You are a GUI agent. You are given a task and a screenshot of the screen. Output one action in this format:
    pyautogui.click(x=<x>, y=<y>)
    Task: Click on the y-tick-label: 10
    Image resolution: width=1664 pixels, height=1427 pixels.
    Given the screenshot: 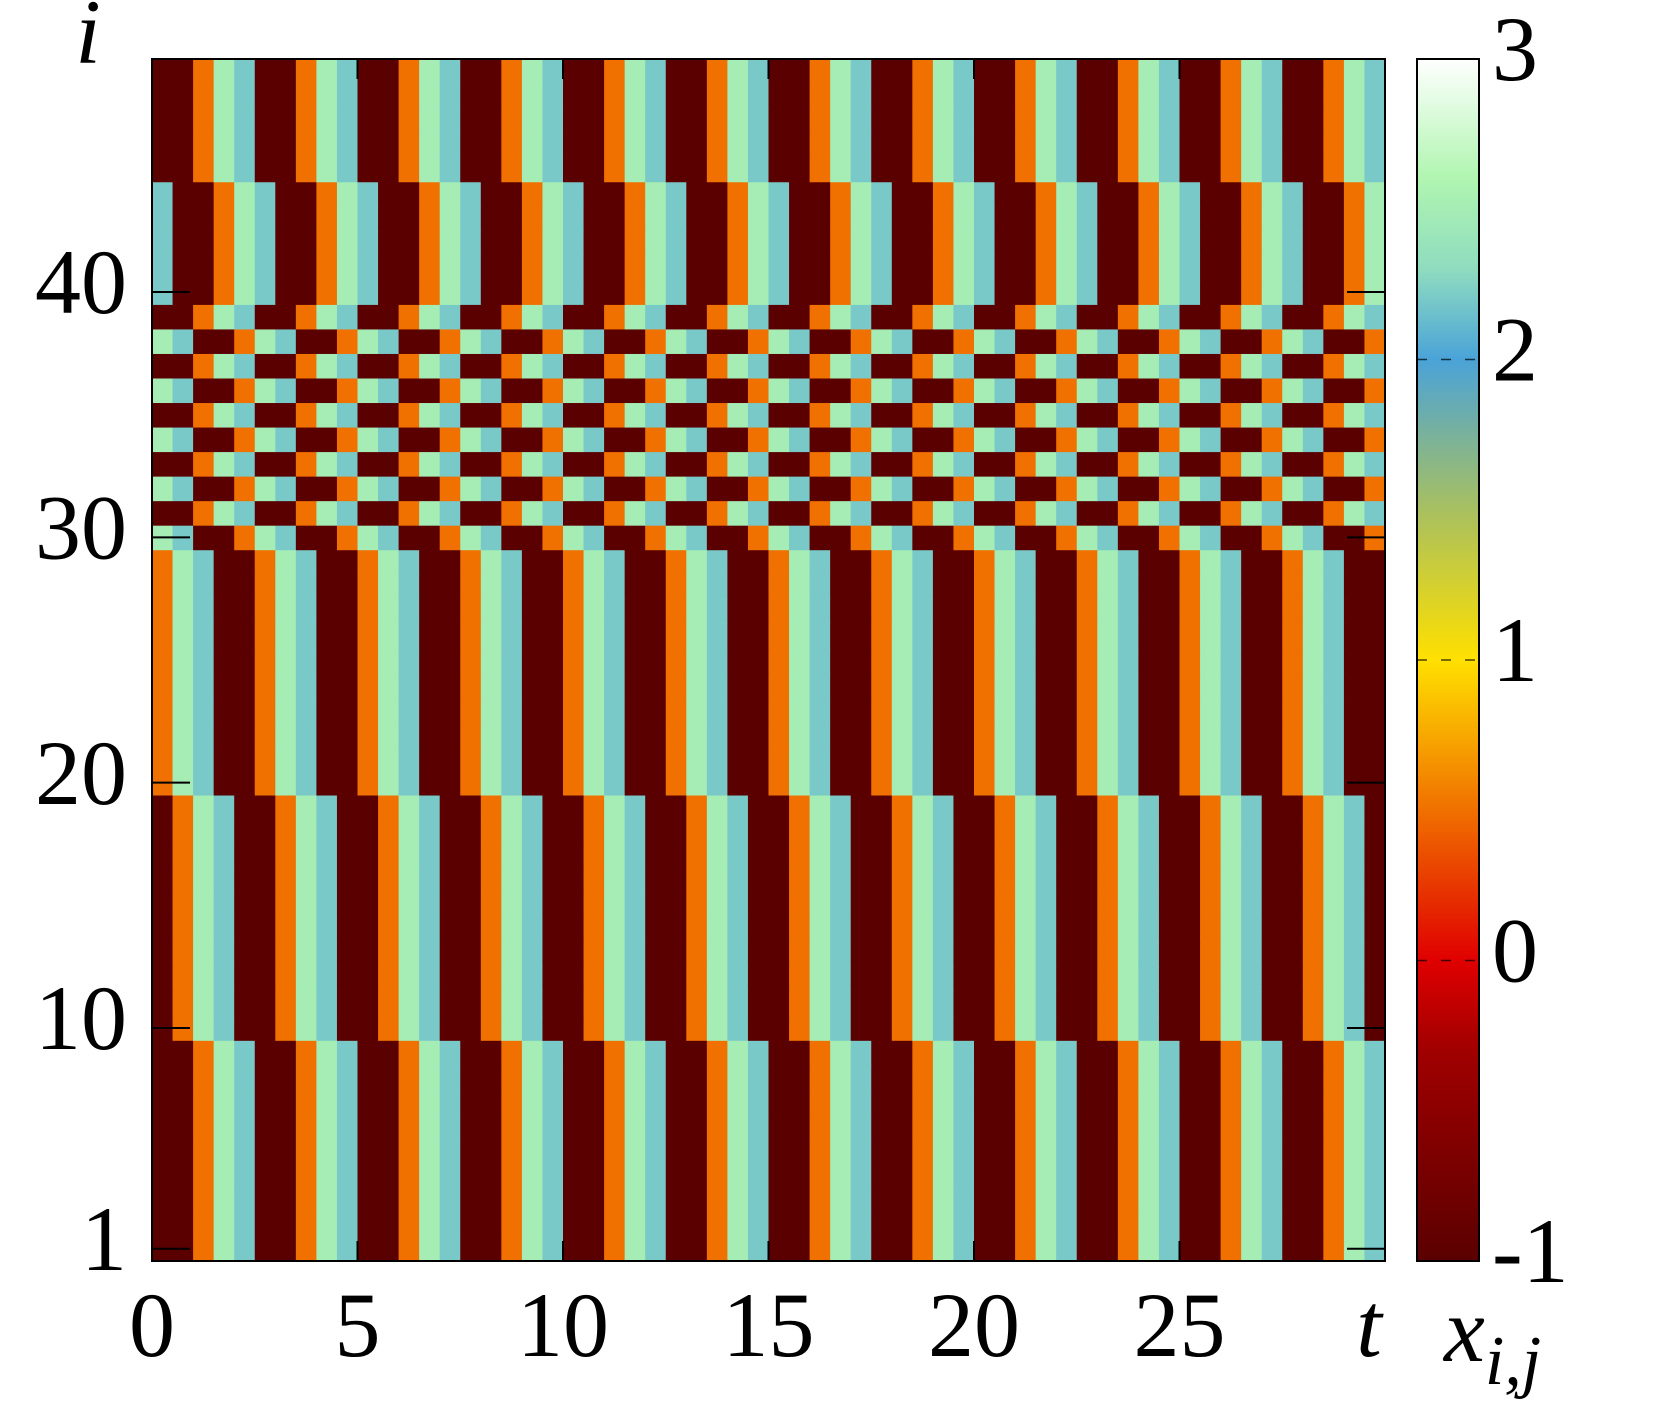 What is the action you would take?
    pyautogui.click(x=81, y=1018)
    